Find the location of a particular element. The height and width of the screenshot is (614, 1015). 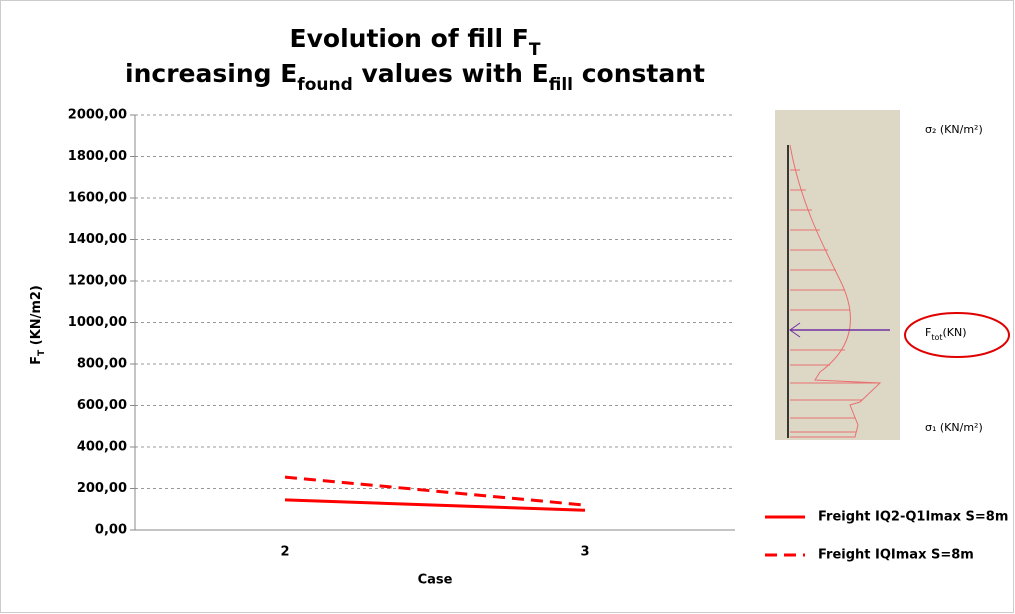

y-tick-label: 200,00 is located at coordinates (102, 488).